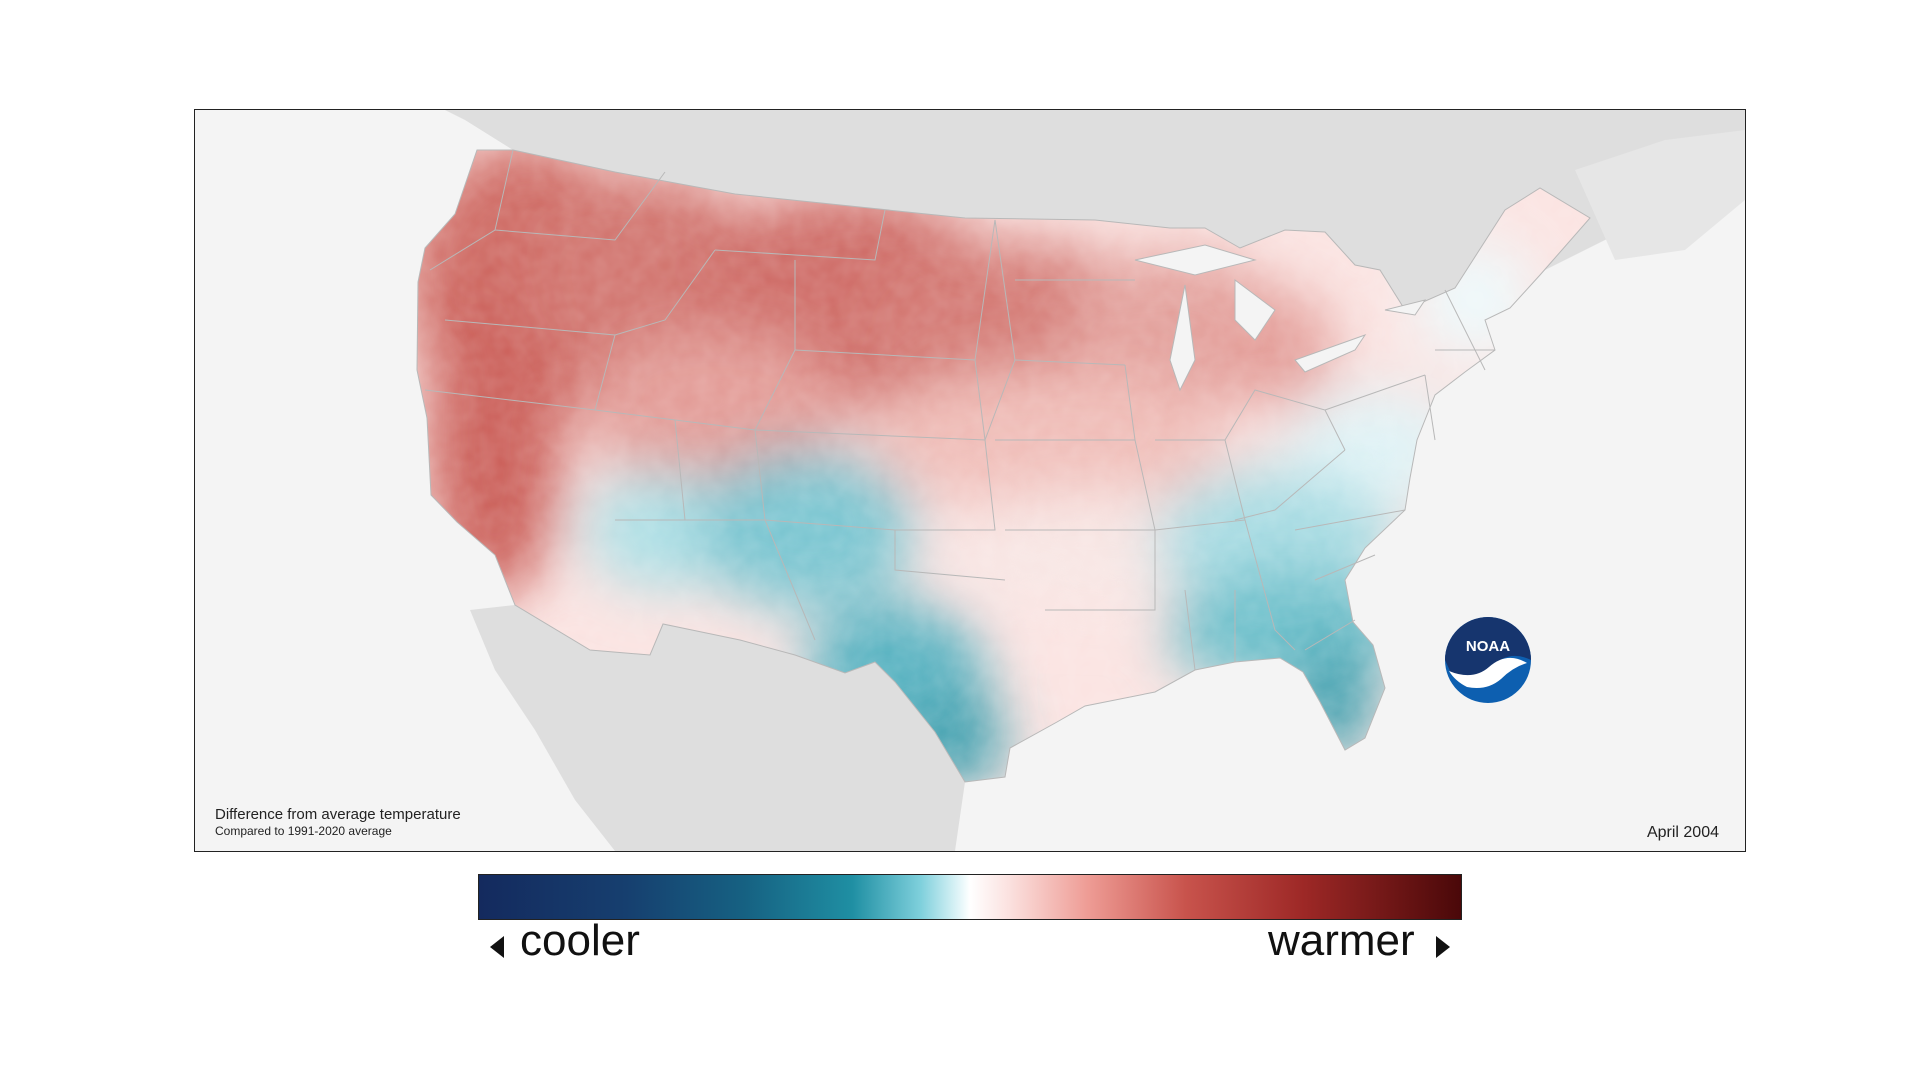 This screenshot has height=1080, width=1920. I want to click on noaa-logo-icon: NOAA, so click(1488, 660).